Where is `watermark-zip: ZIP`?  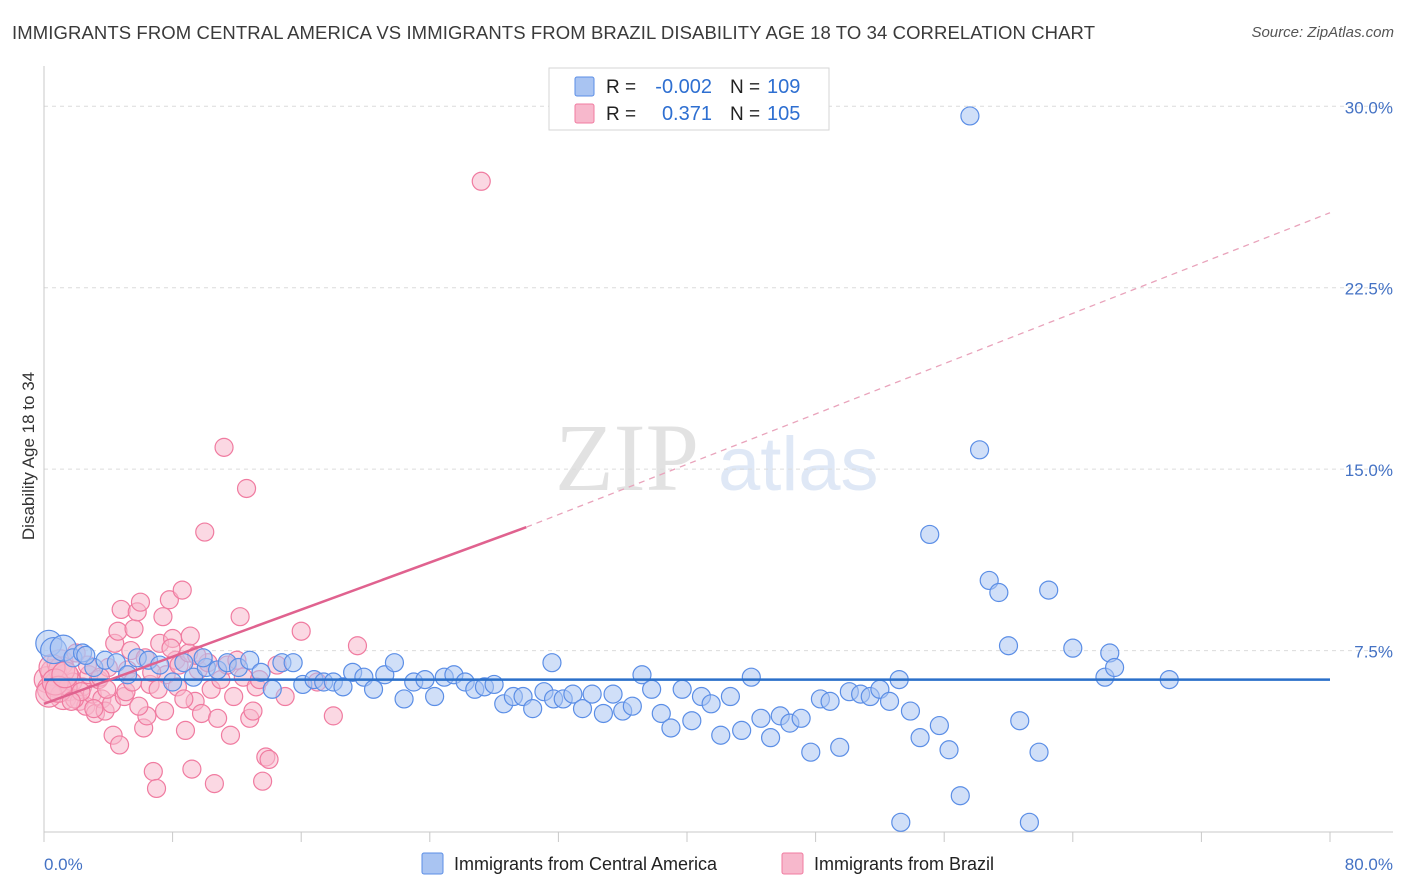
watermark-zip: ZIP is located at coordinates (627, 457).